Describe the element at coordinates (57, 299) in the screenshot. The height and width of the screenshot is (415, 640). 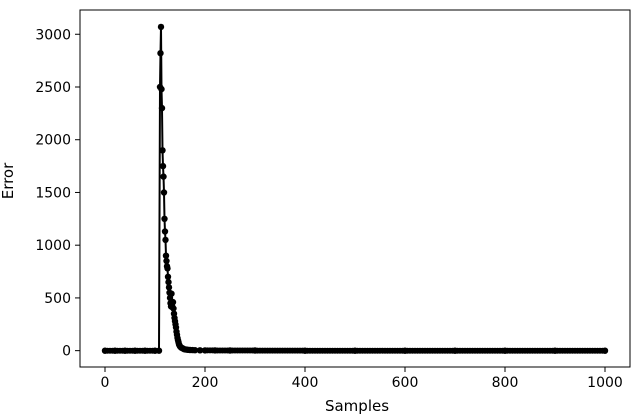
I see `y-tick-label: 500` at that location.